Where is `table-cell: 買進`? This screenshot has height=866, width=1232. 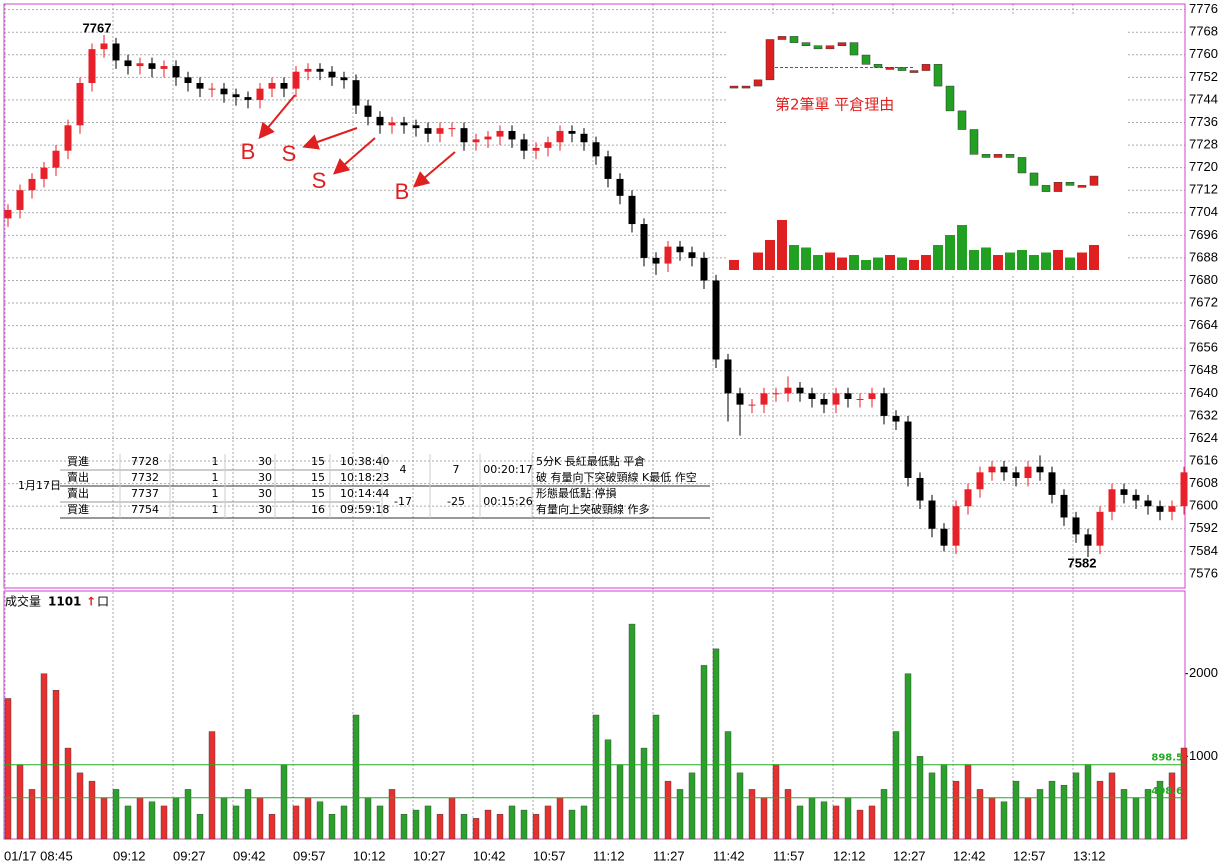
table-cell: 買進 is located at coordinates (78, 509).